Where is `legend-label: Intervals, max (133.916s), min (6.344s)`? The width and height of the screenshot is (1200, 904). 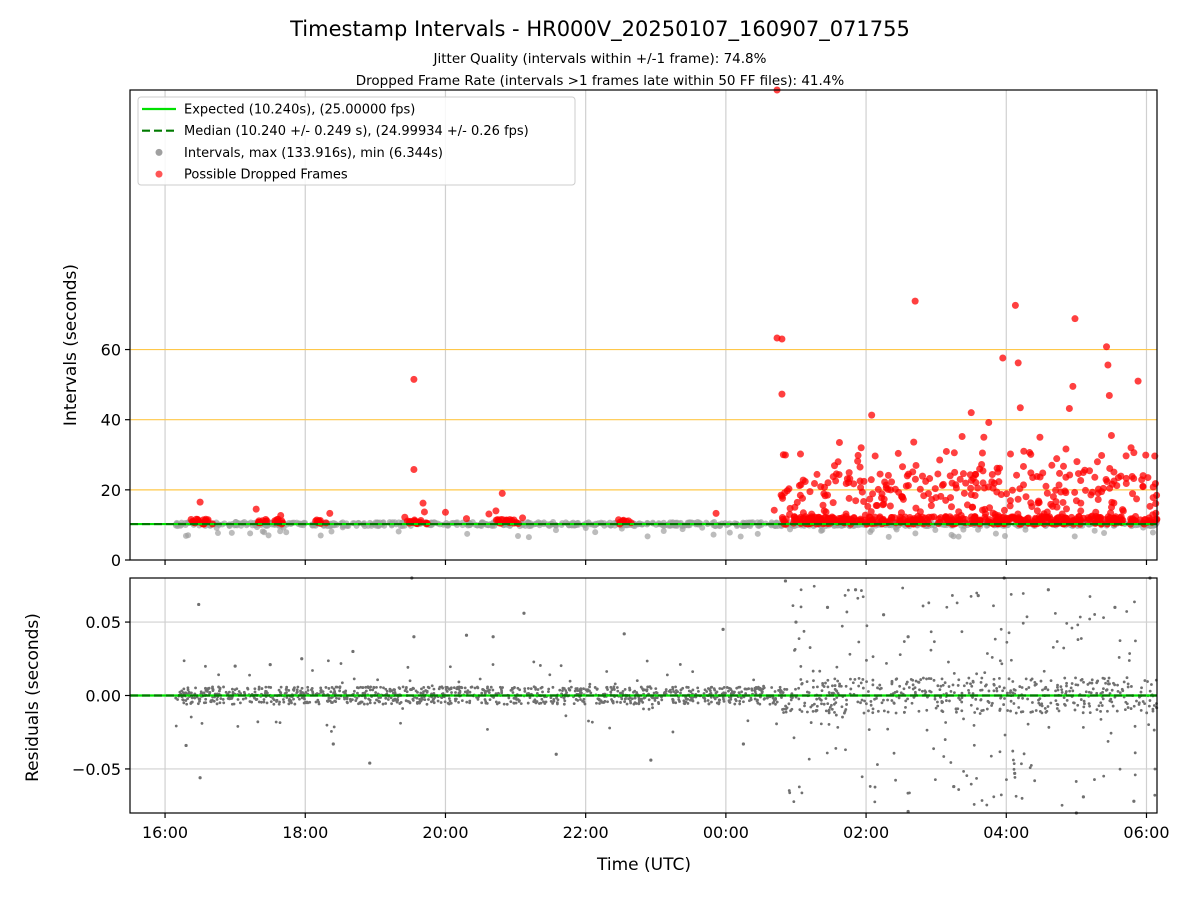 legend-label: Intervals, max (133.916s), min (6.344s) is located at coordinates (313, 153).